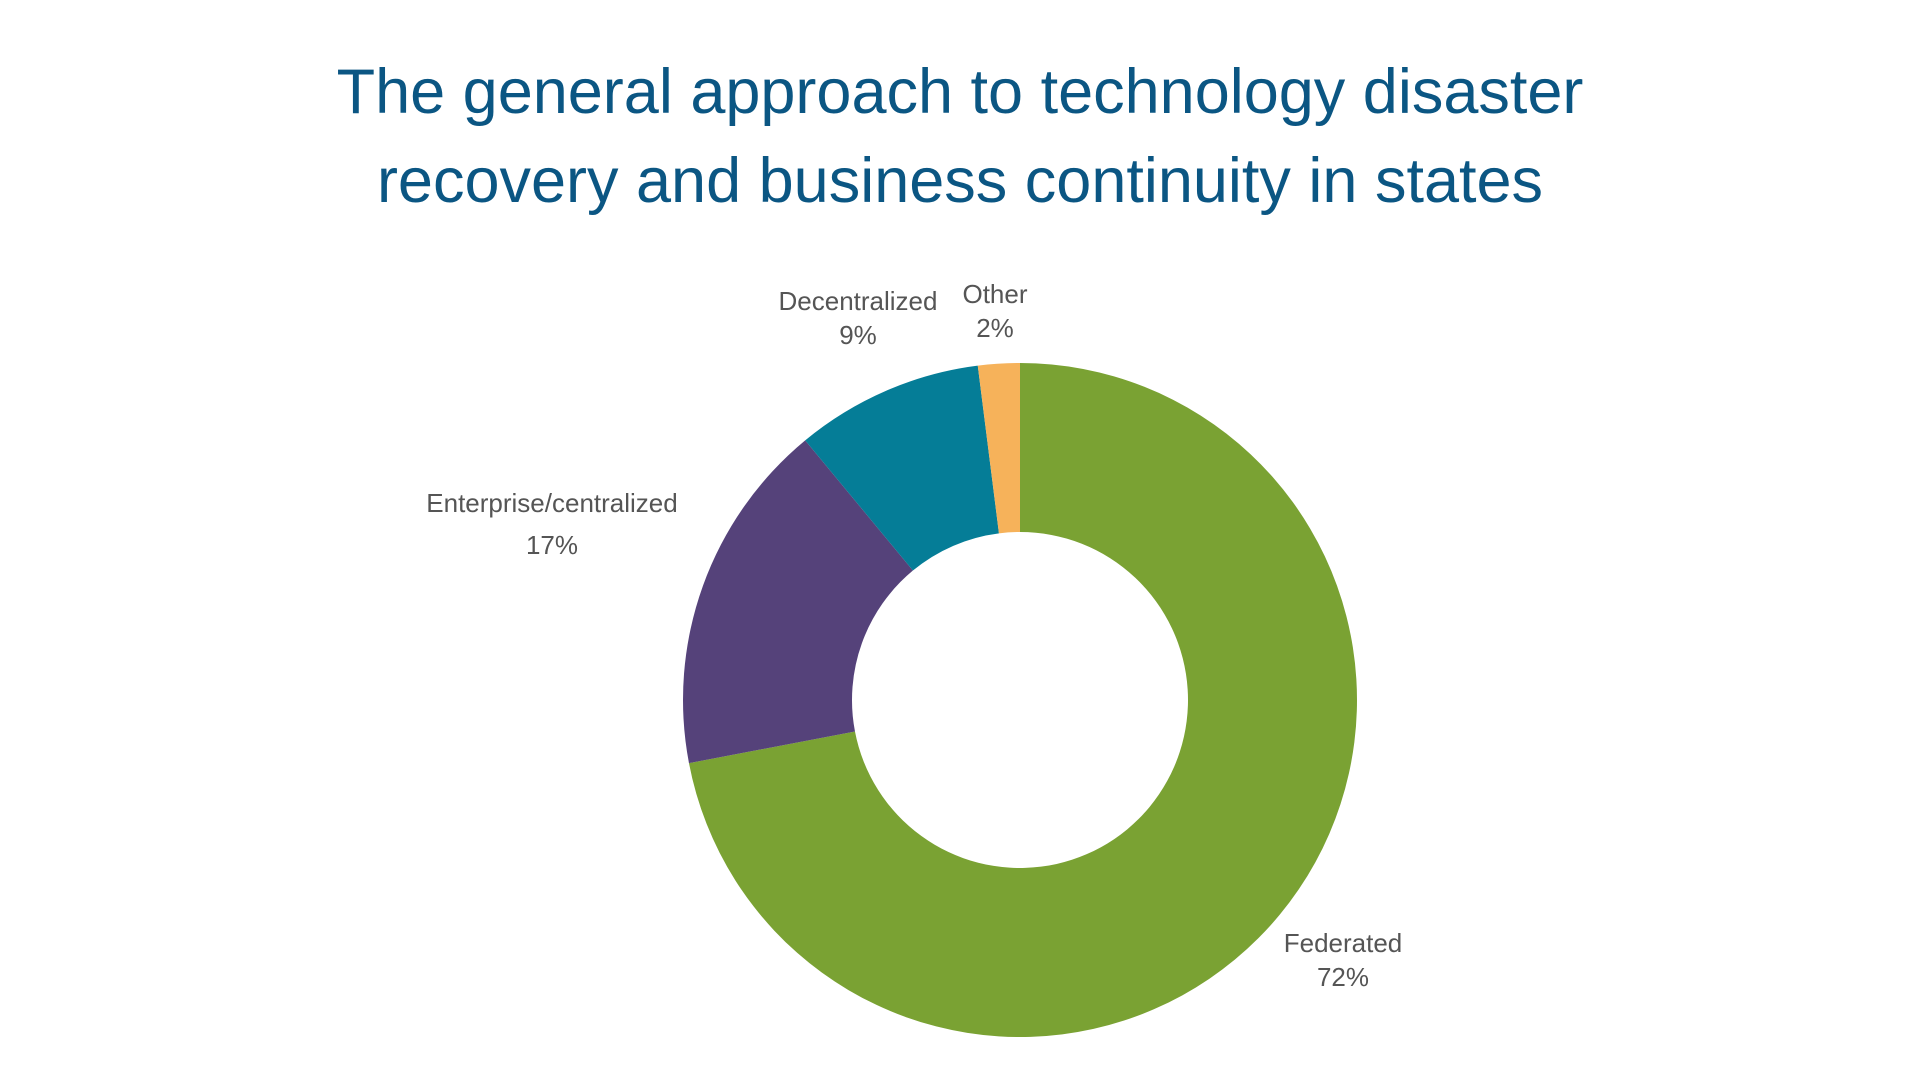 This screenshot has height=1080, width=1920. Describe the element at coordinates (858, 301) in the screenshot. I see `slice-label-2: Decentralized` at that location.